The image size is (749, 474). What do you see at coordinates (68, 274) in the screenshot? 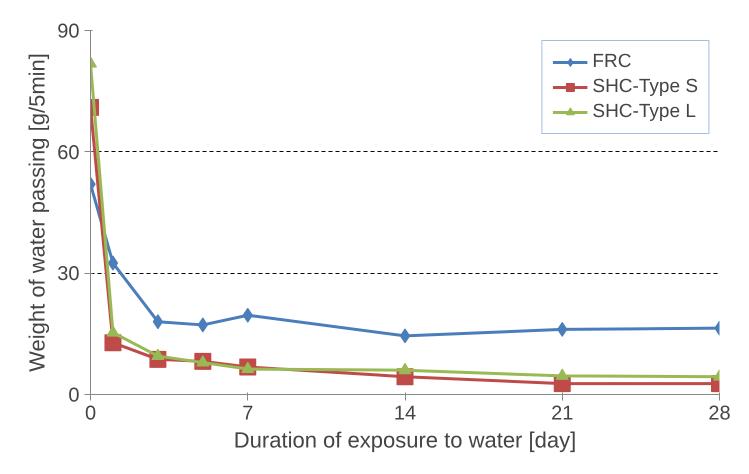
I see `y-tick-label: 30` at bounding box center [68, 274].